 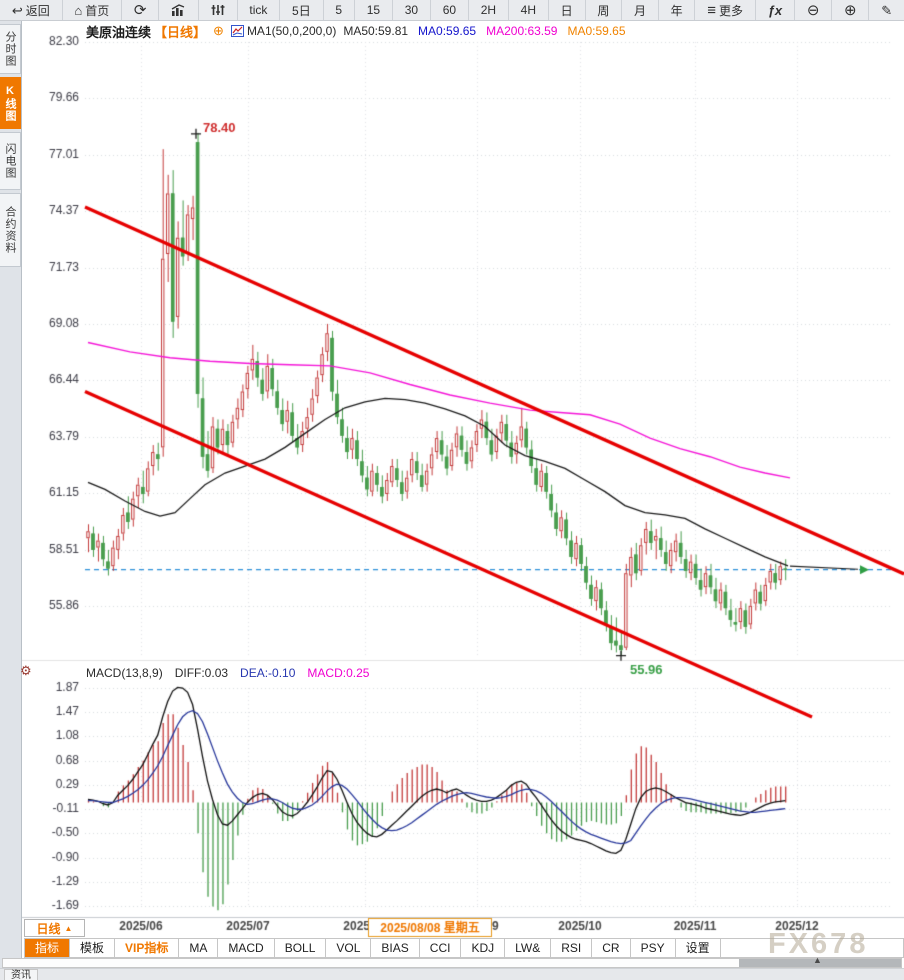 I want to click on horizontal-scrollbar: ▲, so click(x=452, y=961).